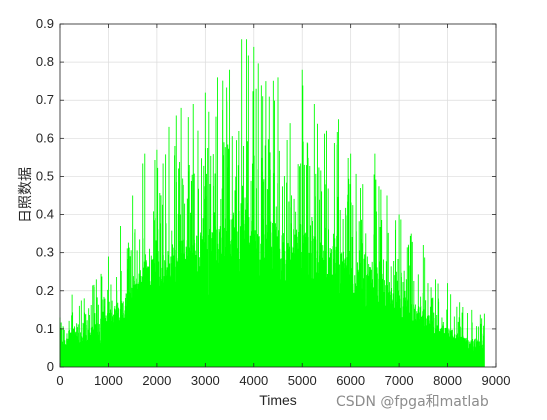 The image size is (547, 420). Describe the element at coordinates (45, 23) in the screenshot. I see `y-tick-label: 0.9` at that location.